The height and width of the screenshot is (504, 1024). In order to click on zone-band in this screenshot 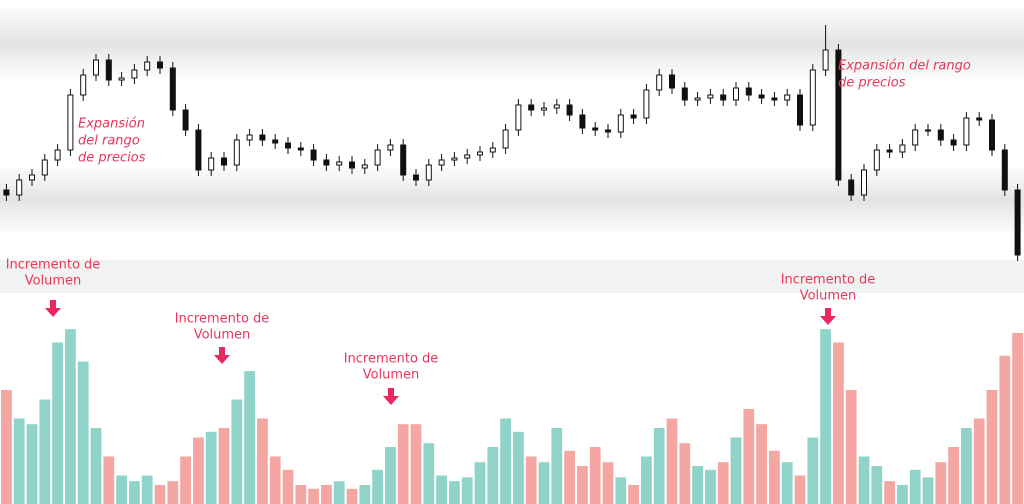, I will do `click(512, 200)`.